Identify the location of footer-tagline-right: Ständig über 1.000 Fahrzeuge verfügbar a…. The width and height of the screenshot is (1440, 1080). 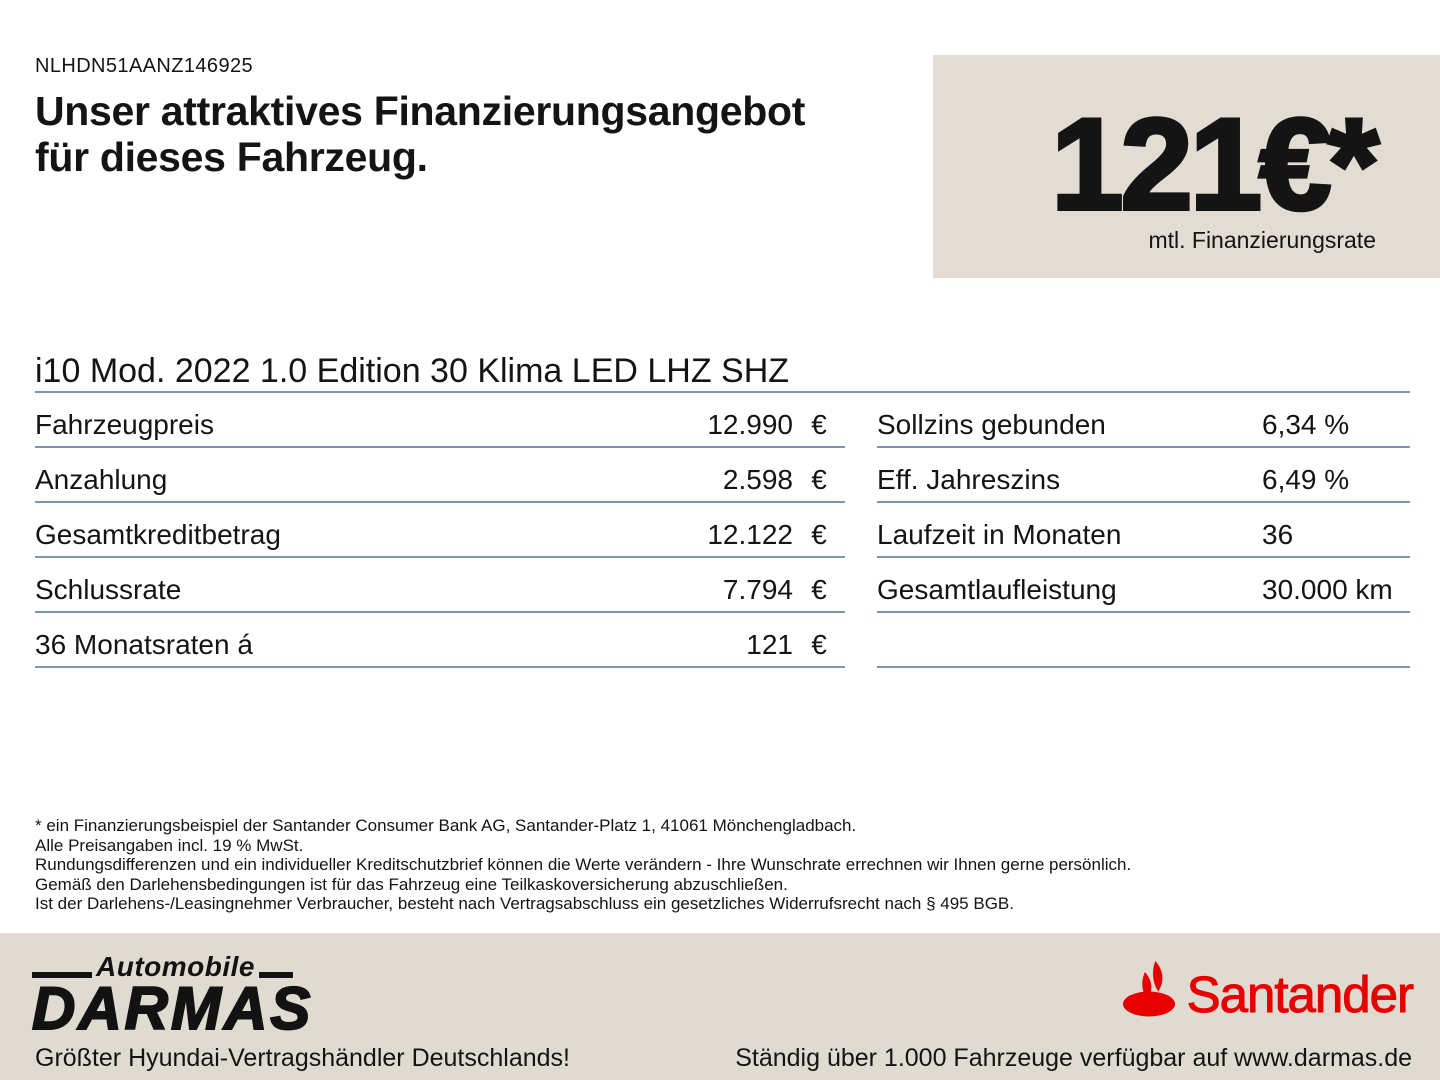
(1073, 1058).